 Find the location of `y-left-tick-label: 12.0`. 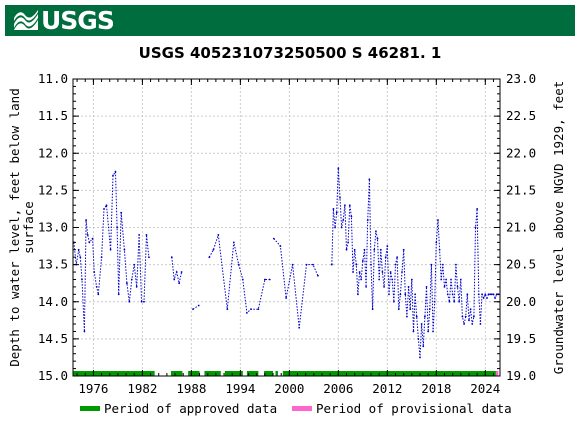

y-left-tick-label: 12.0 is located at coordinates (53, 152).